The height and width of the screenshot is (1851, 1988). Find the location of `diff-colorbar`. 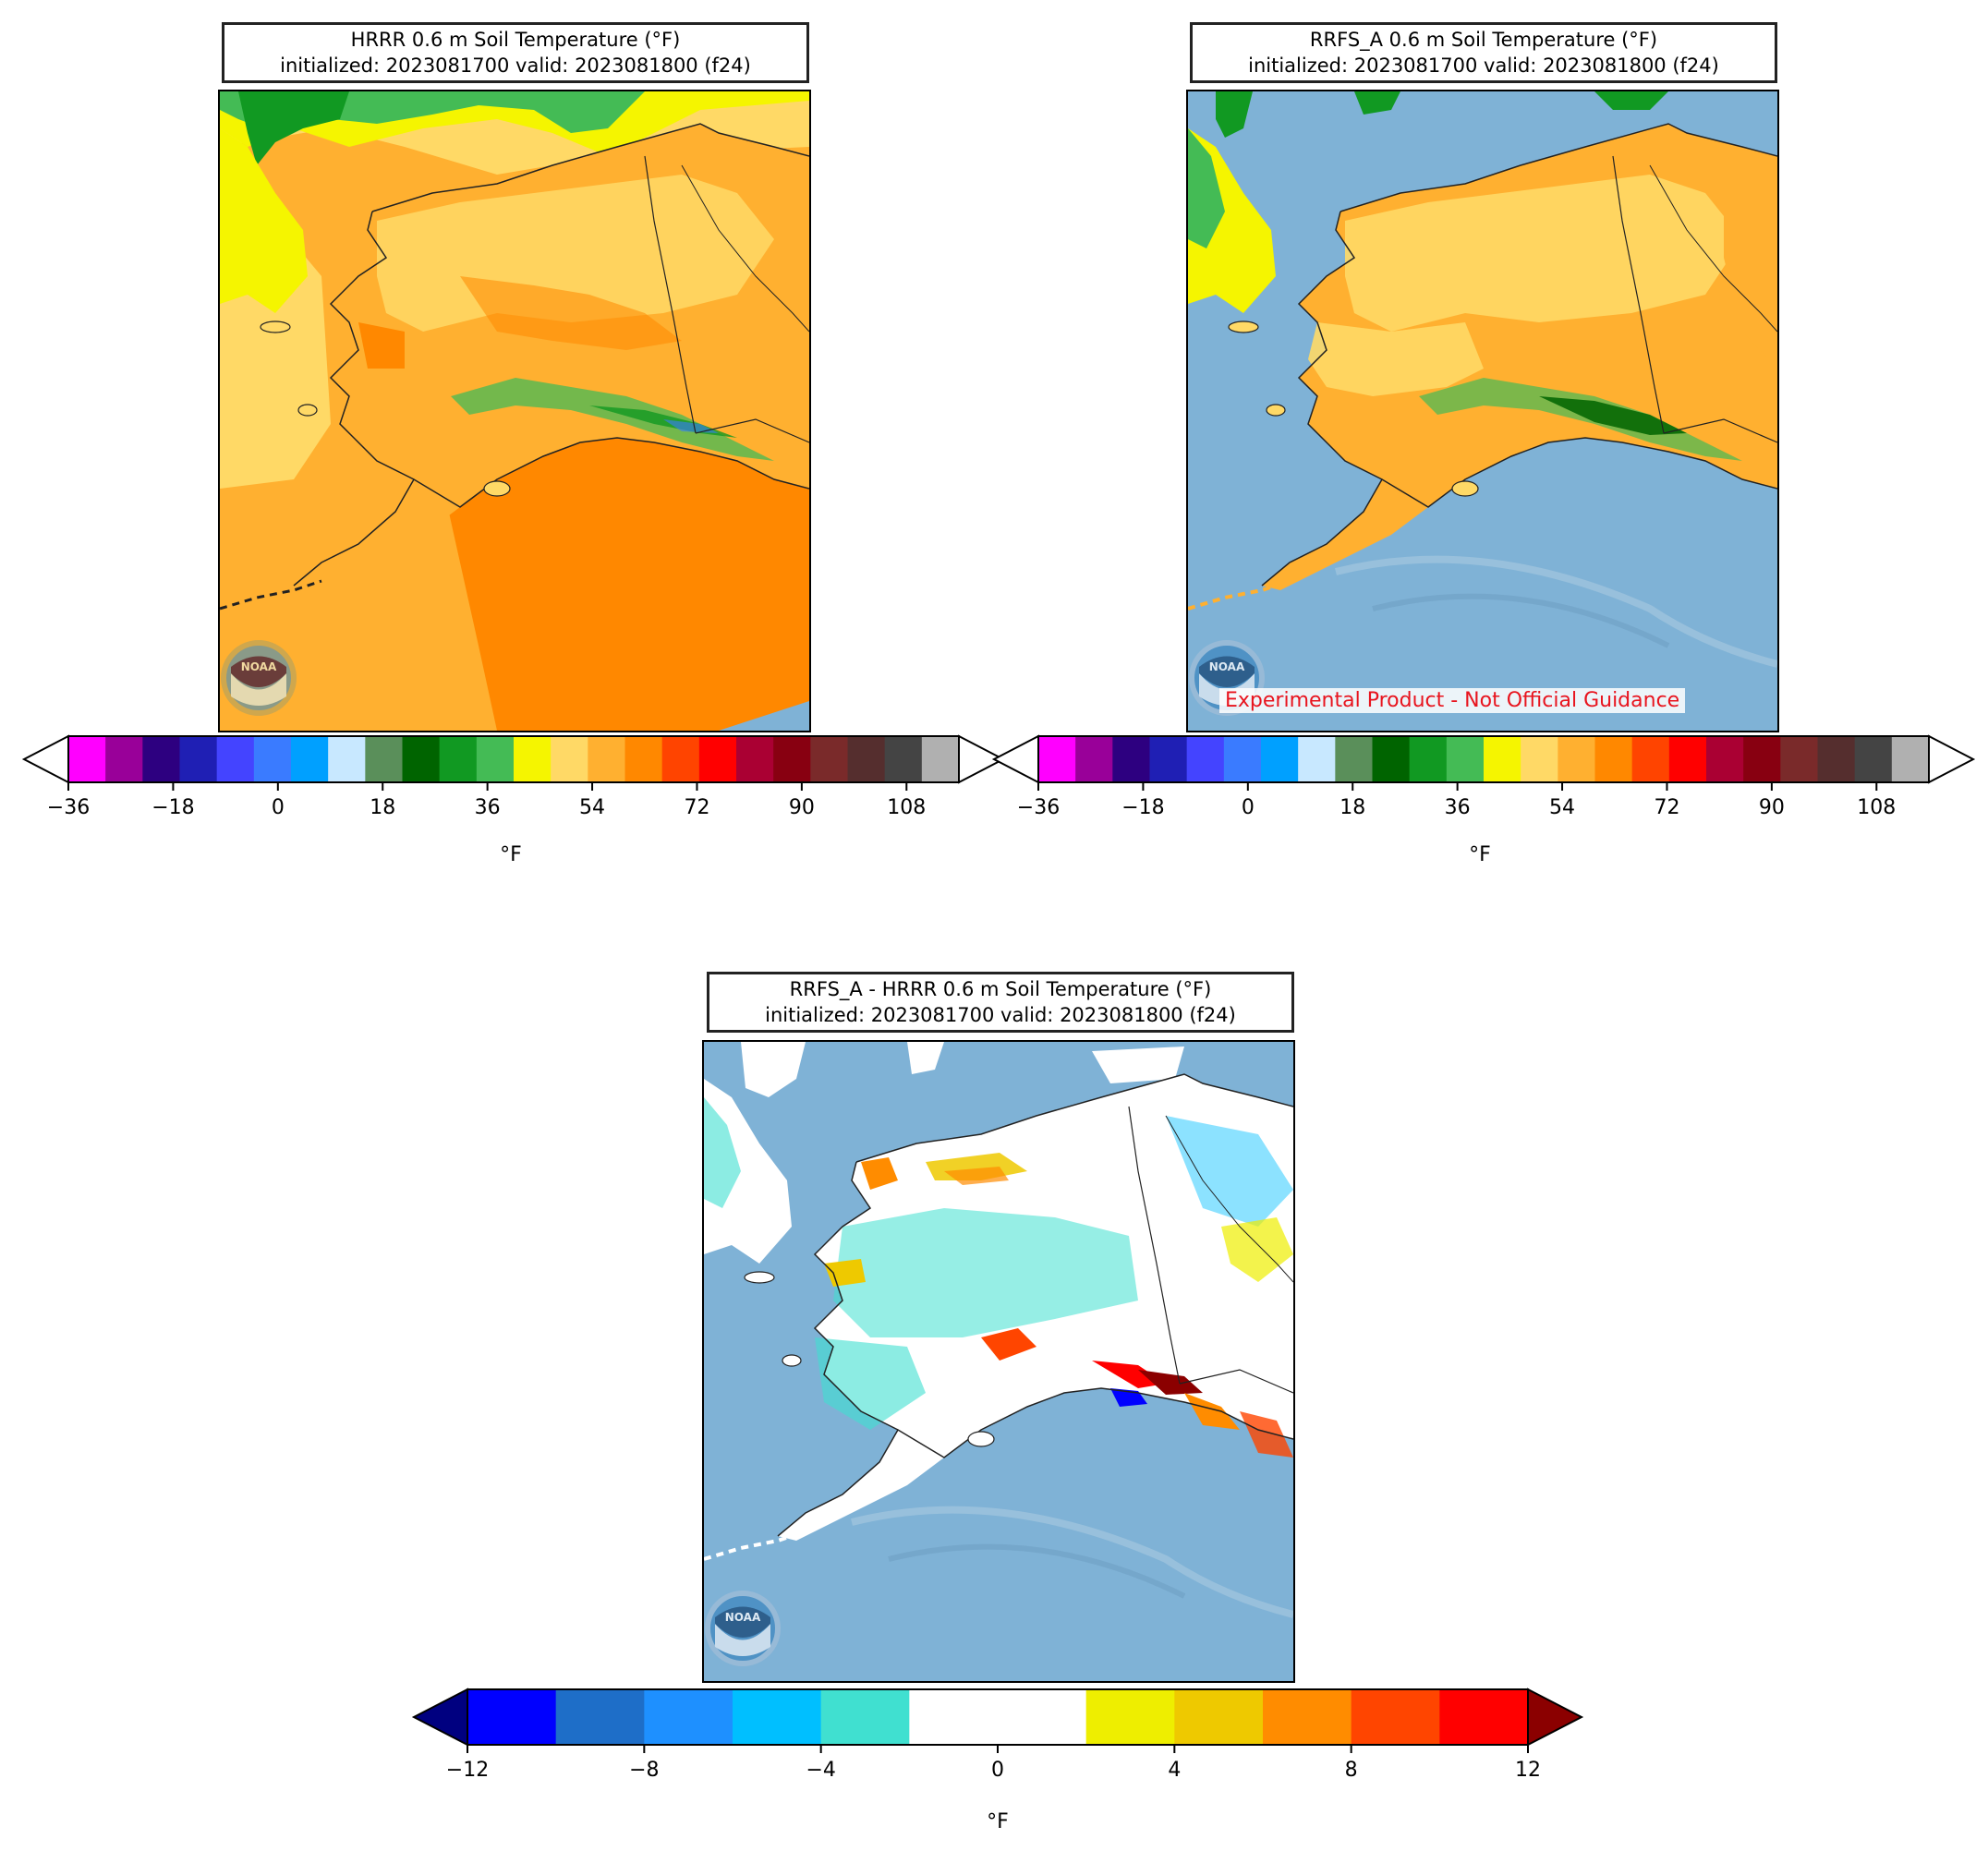

diff-colorbar is located at coordinates (997, 1721).